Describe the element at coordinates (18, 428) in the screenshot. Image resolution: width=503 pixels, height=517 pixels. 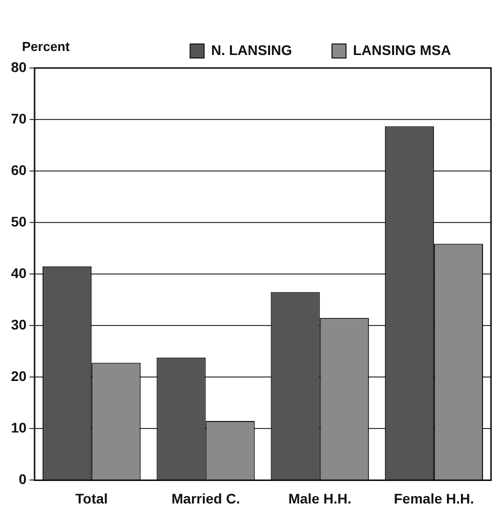
I see `y-tick-label: 10` at that location.